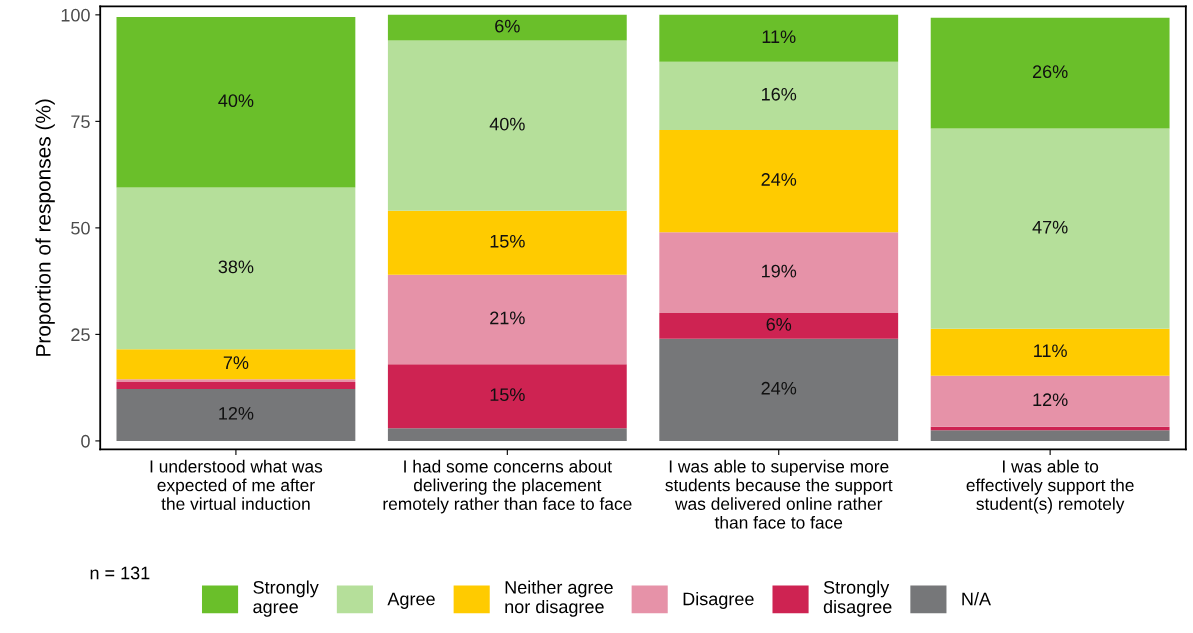  What do you see at coordinates (857, 598) in the screenshot?
I see `legend-label: Strongly disagree` at bounding box center [857, 598].